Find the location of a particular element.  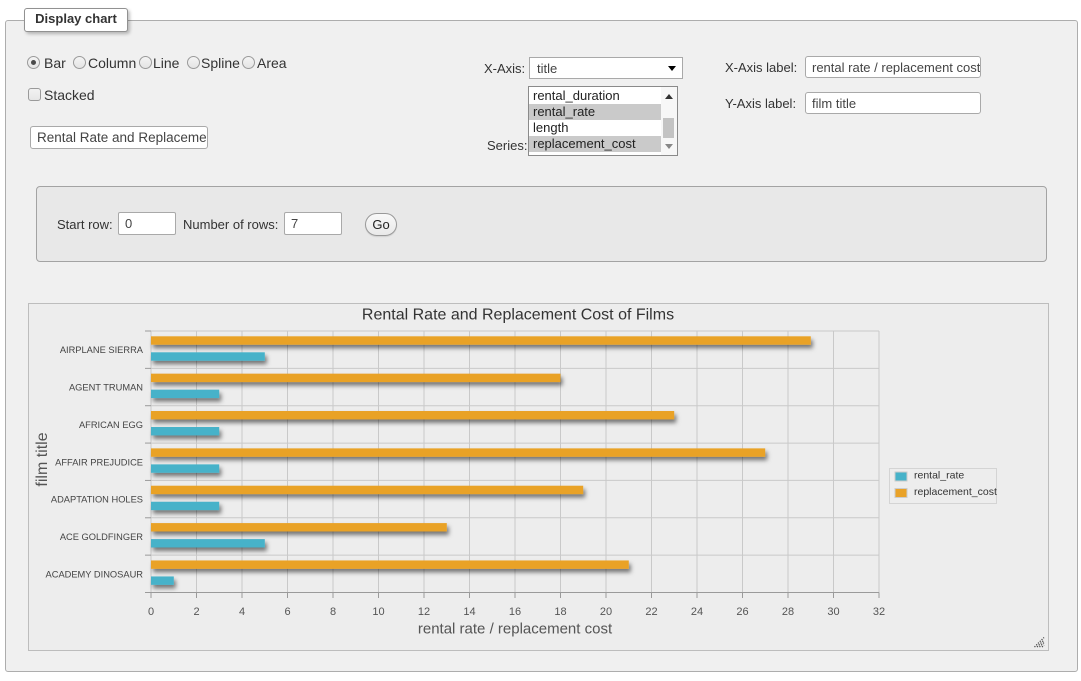

svg-text: 26 is located at coordinates (742, 612).